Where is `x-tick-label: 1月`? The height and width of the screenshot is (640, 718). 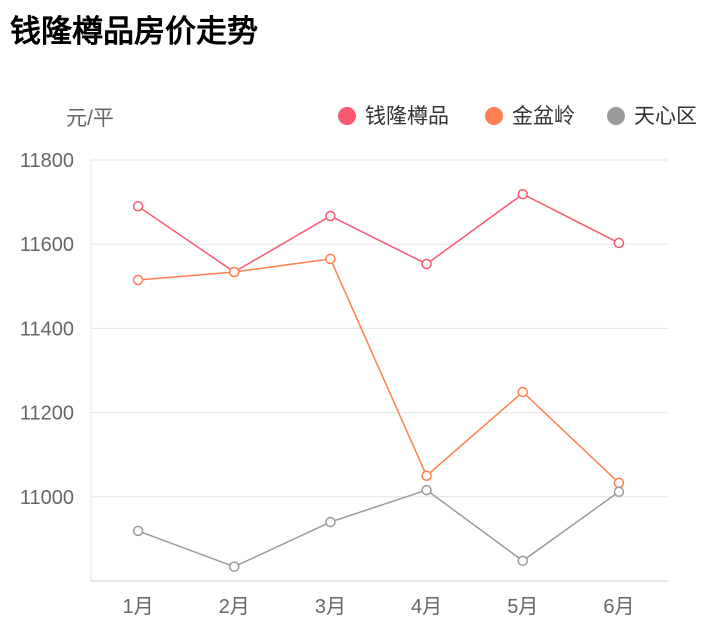
x-tick-label: 1月 is located at coordinates (138, 607).